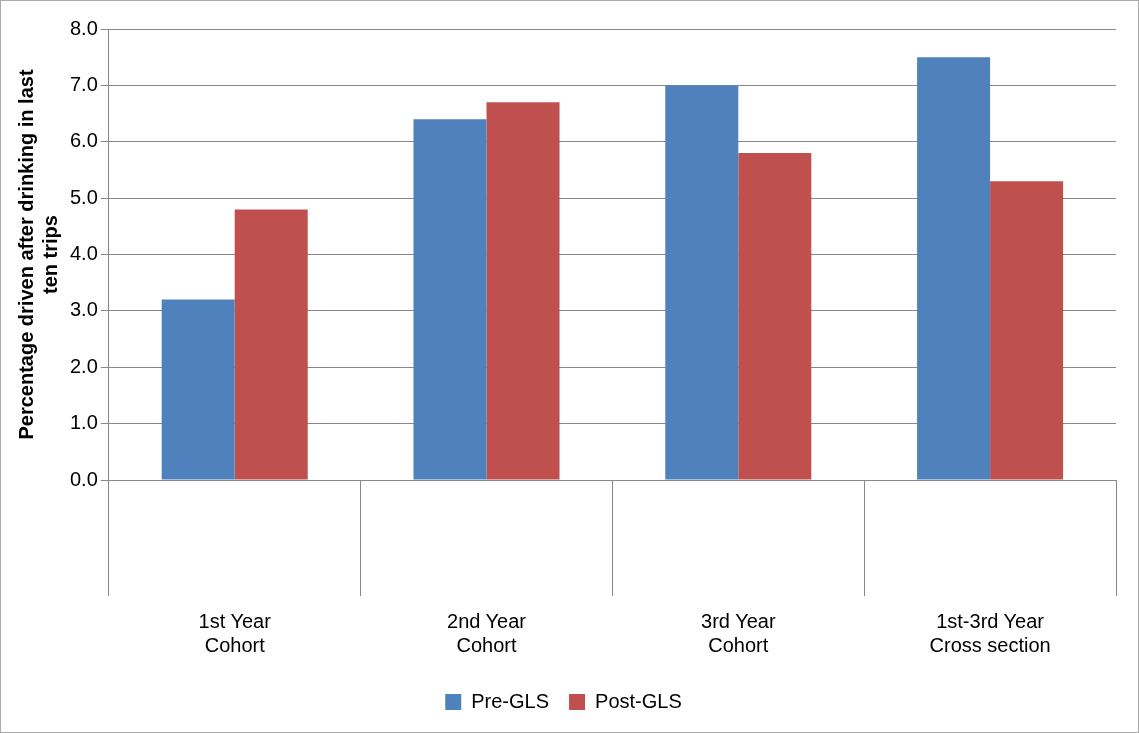 Image resolution: width=1139 pixels, height=733 pixels. What do you see at coordinates (83, 365) in the screenshot?
I see `y-tick-label: 2.0` at bounding box center [83, 365].